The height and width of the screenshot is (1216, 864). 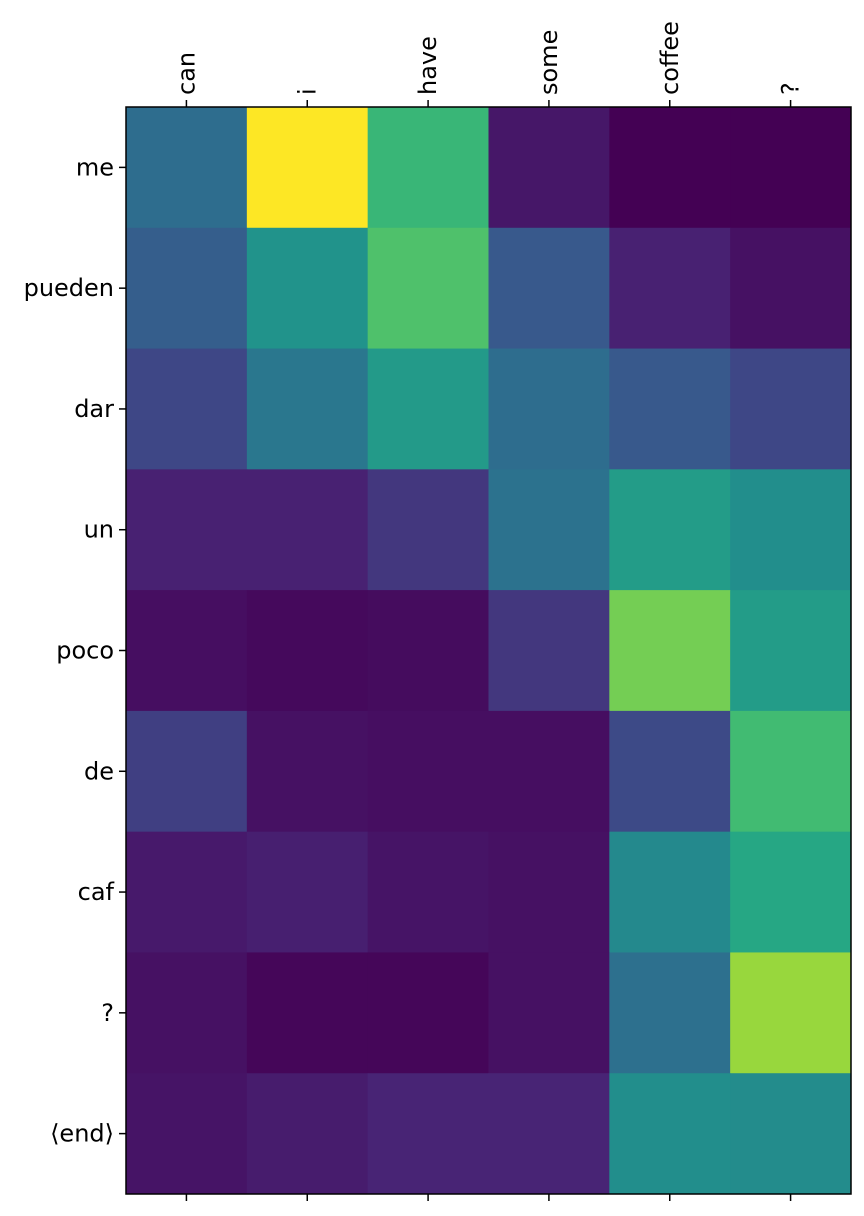 What do you see at coordinates (69, 288) in the screenshot?
I see `y-tick-label: pueden` at bounding box center [69, 288].